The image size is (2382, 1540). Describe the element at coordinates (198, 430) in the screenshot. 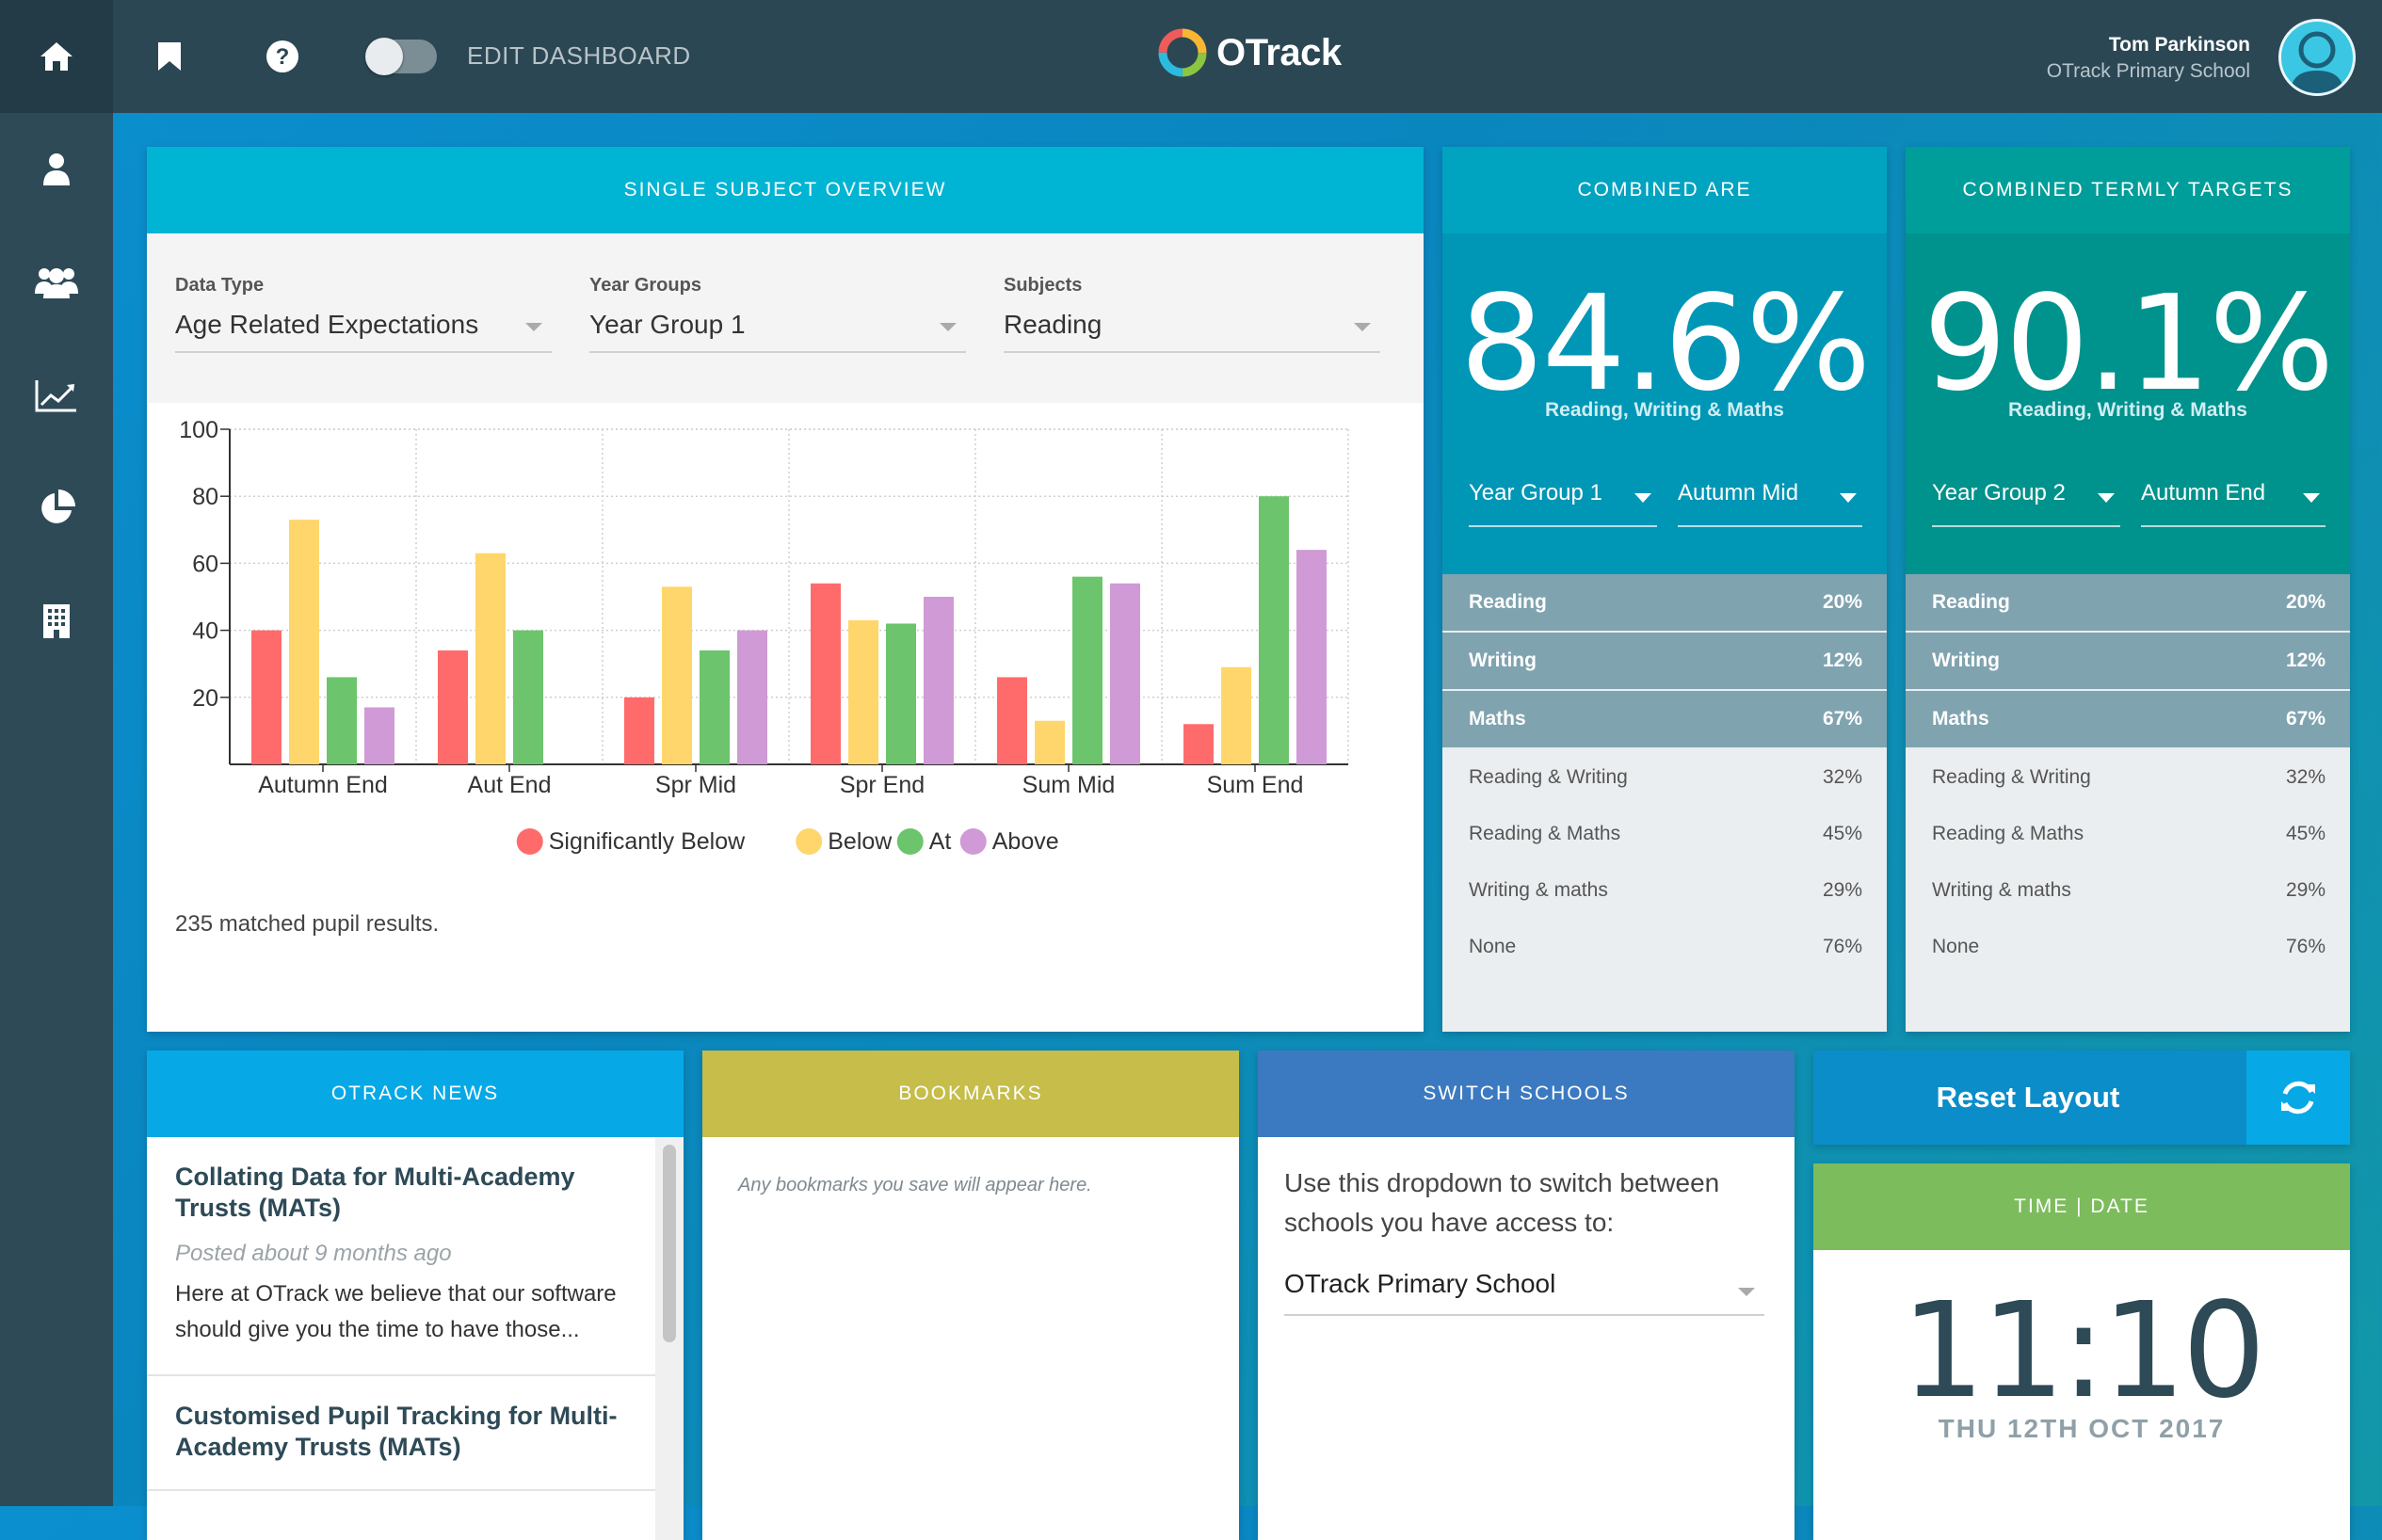

I see `y-tick-label: 100` at that location.